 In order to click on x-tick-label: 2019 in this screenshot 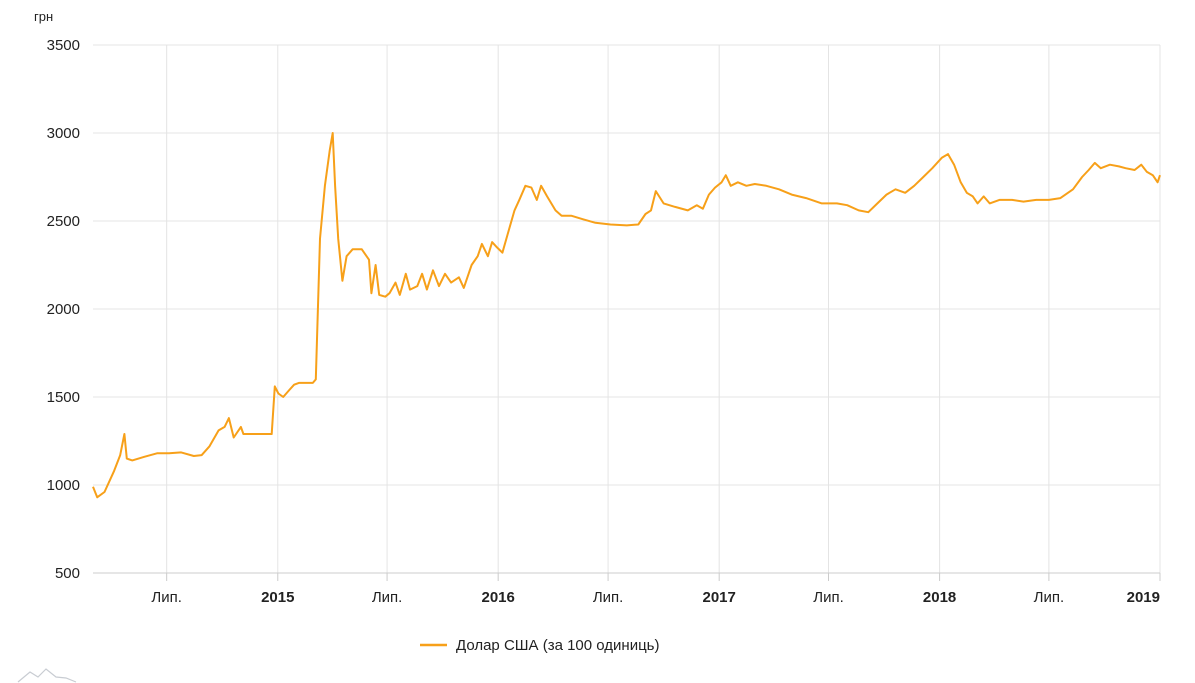, I will do `click(1143, 597)`.